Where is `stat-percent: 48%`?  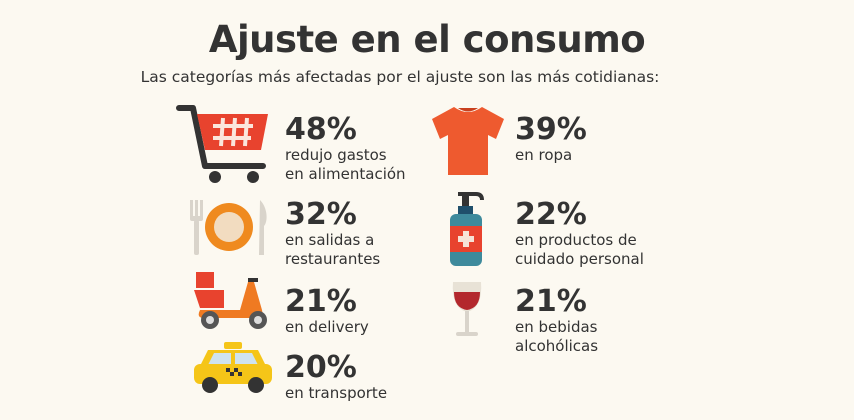 stat-percent: 48% is located at coordinates (321, 129).